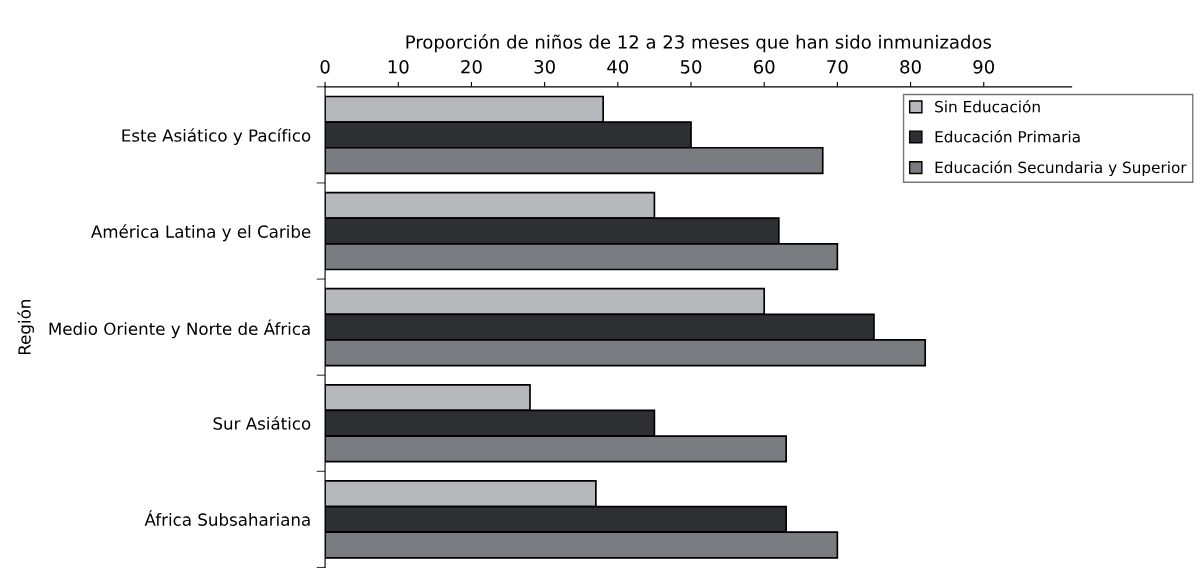 This screenshot has height=579, width=1204. Describe the element at coordinates (201, 233) in the screenshot. I see `y-tick-label: América Latina y el Caribe` at that location.